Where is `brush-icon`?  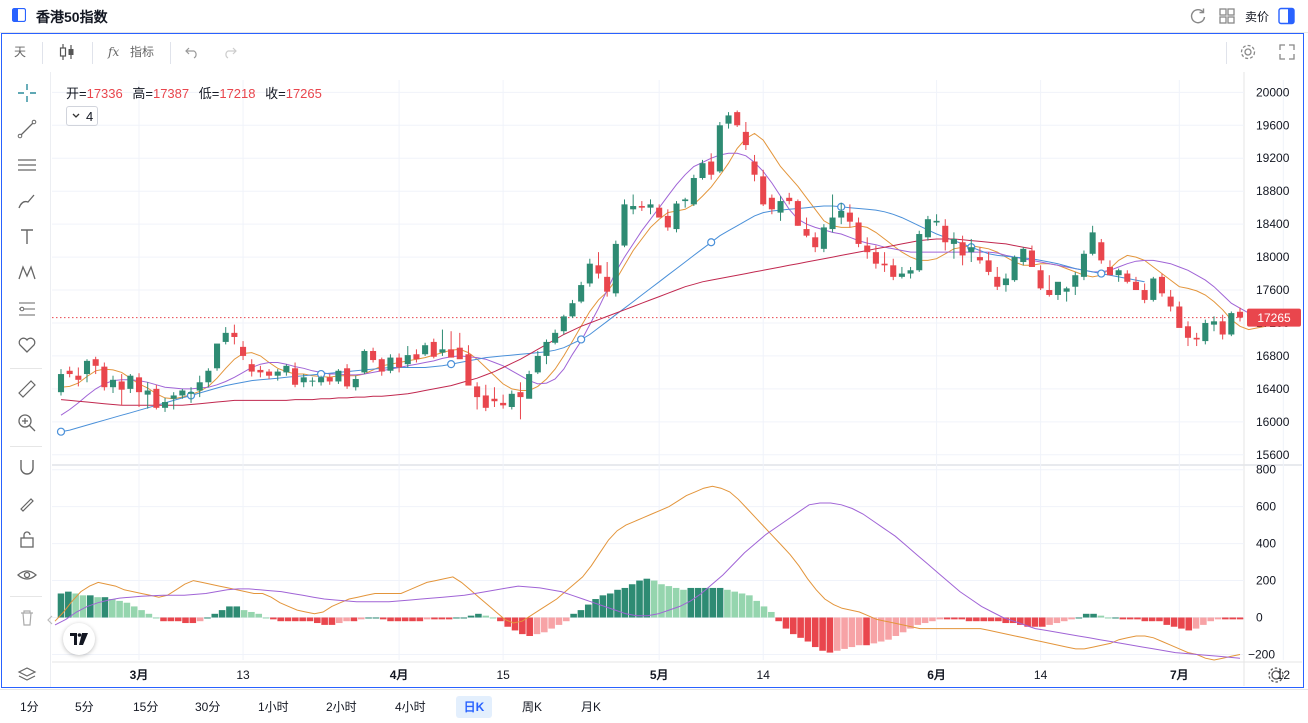
brush-icon is located at coordinates (27, 201).